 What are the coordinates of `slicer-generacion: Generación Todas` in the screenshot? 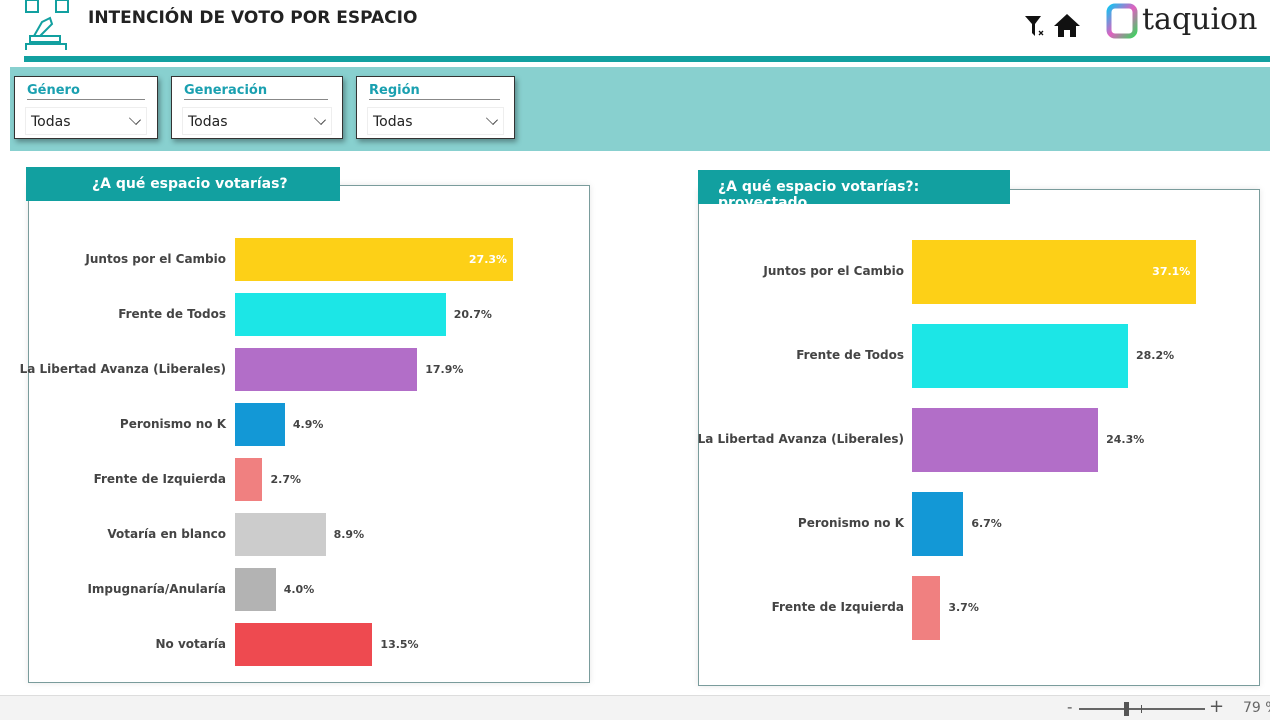 It's located at (257, 107).